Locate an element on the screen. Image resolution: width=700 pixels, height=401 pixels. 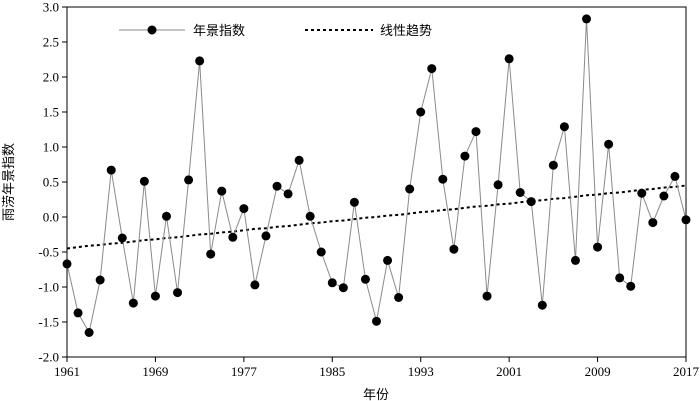
y-tick-label: -1.0 is located at coordinates (48, 287).